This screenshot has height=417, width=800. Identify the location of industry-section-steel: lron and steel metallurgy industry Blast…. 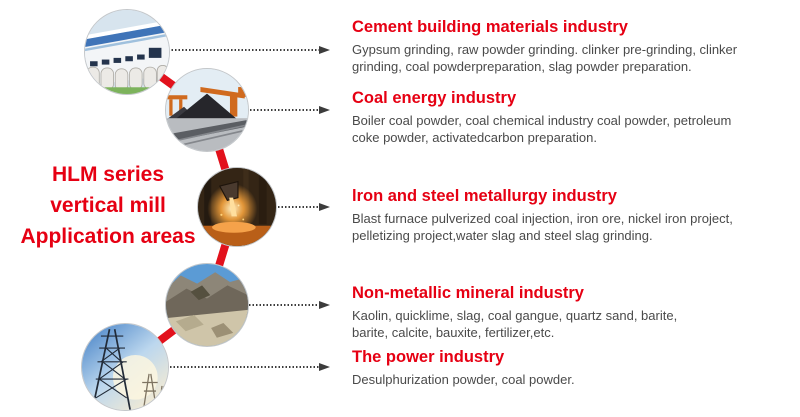
(572, 215).